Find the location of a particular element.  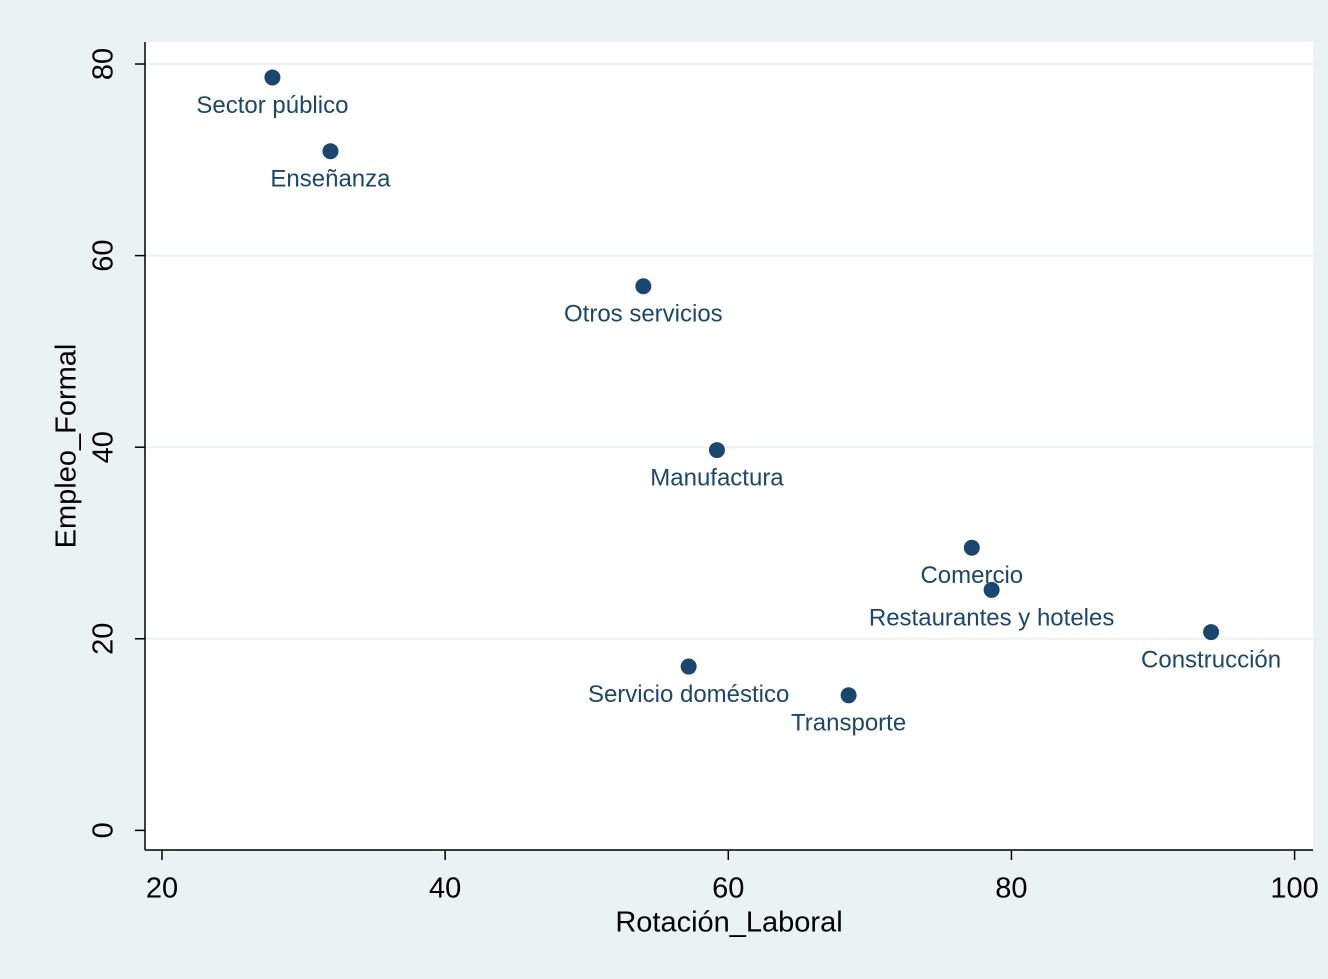

point-label: Sector público is located at coordinates (272, 105).